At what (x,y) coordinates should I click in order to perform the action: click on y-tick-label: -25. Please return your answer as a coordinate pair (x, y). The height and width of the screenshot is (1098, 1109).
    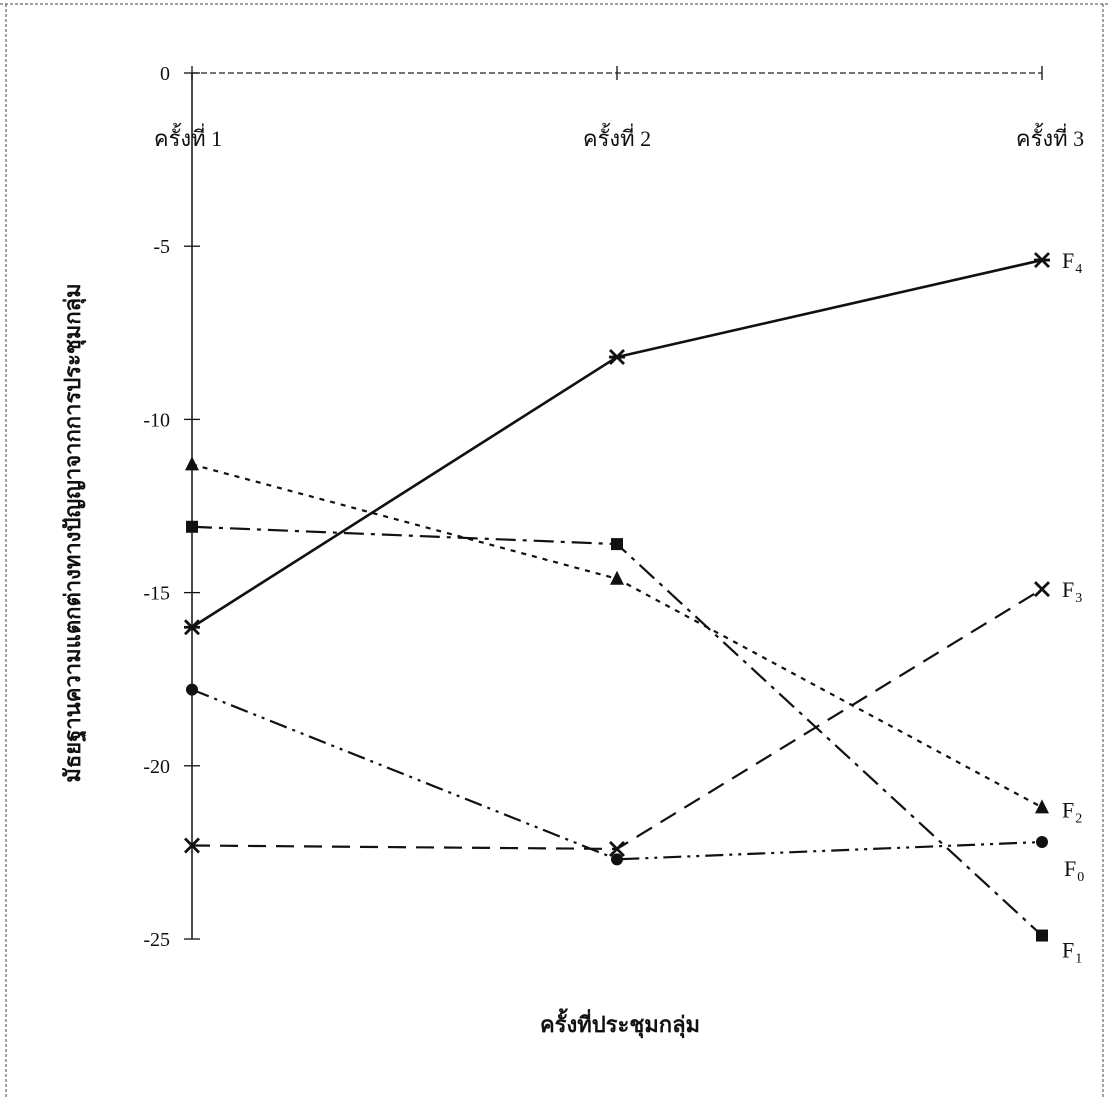
    Looking at the image, I should click on (156, 940).